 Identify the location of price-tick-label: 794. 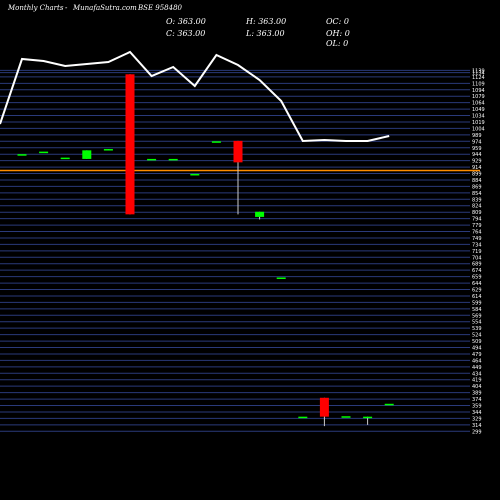
(477, 220).